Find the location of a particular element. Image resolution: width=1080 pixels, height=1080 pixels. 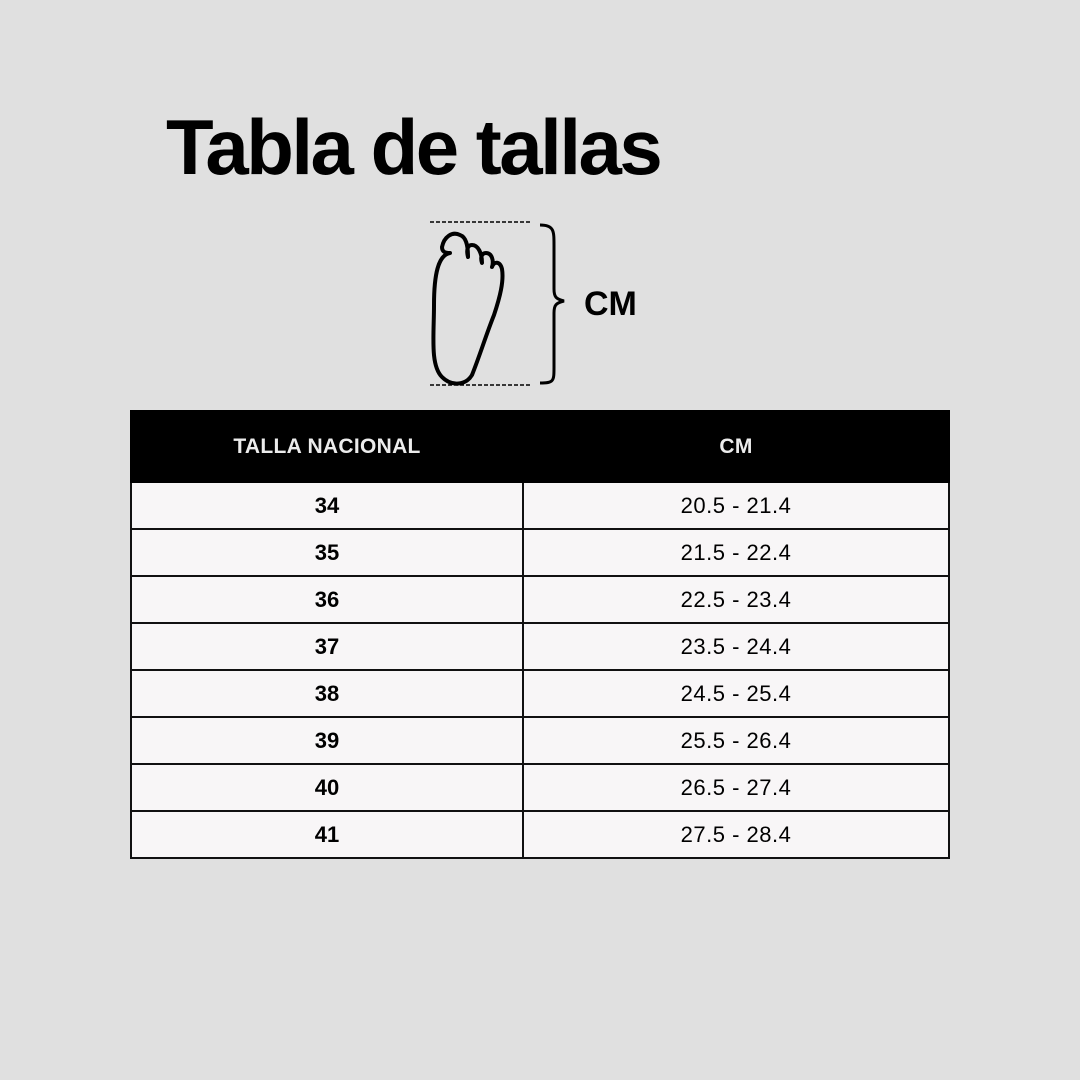

table-row: 40 26.5 - 27.4 is located at coordinates (540, 787).